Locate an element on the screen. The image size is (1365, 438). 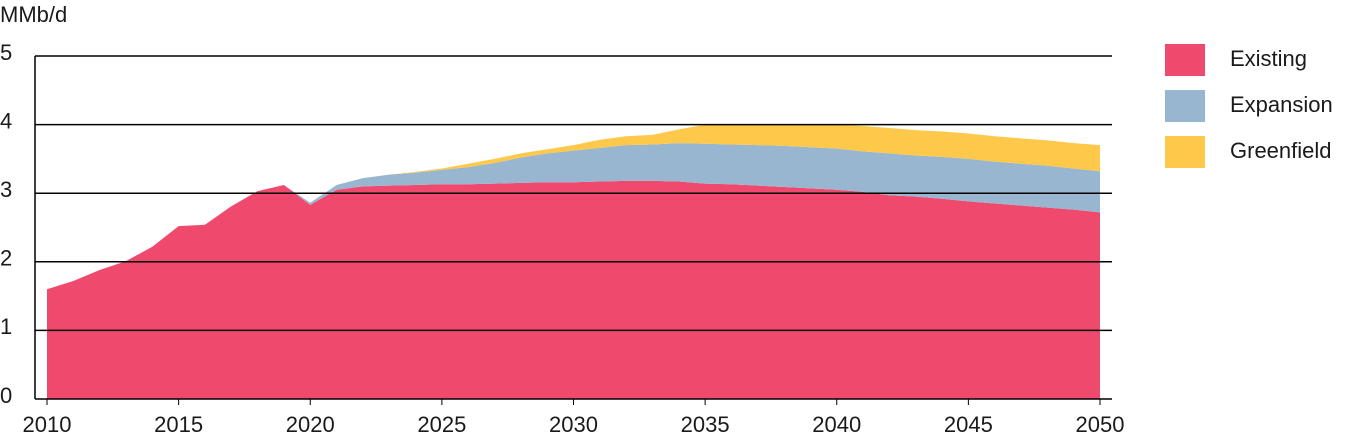
x-tick-label: 2045 is located at coordinates (968, 424).